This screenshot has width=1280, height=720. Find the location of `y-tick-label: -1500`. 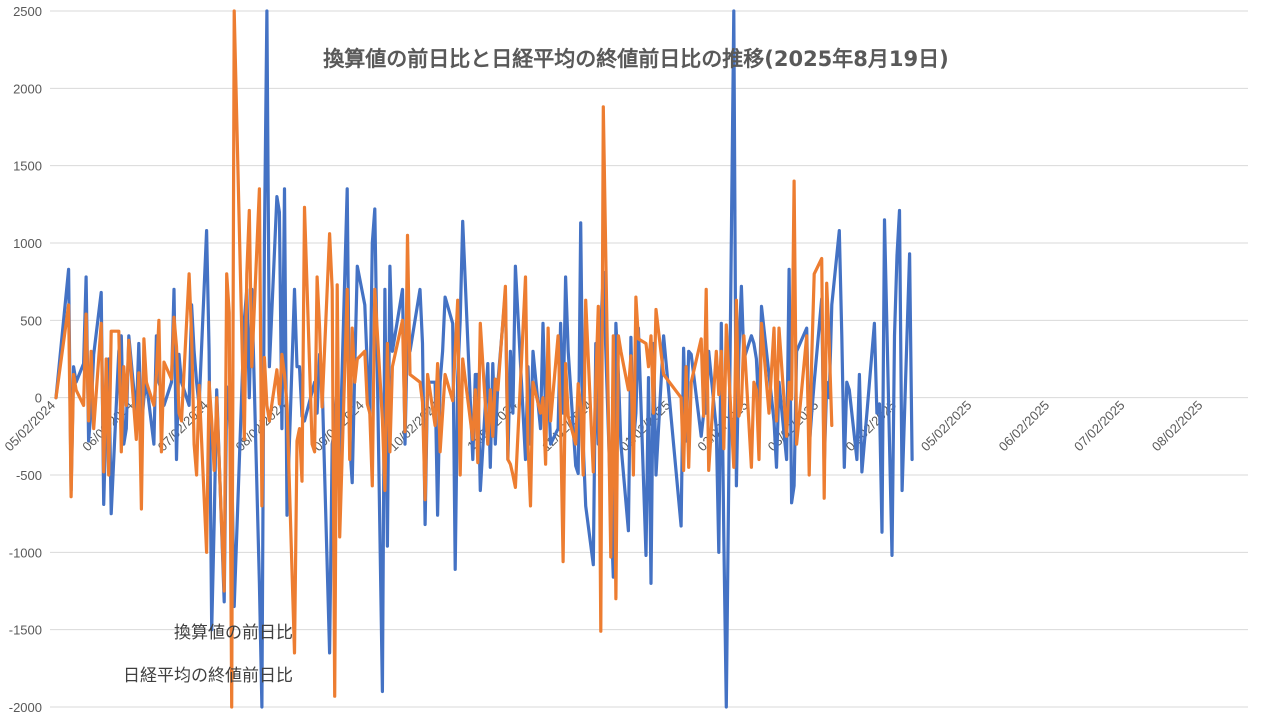

y-tick-label: -1500 is located at coordinates (25, 630).